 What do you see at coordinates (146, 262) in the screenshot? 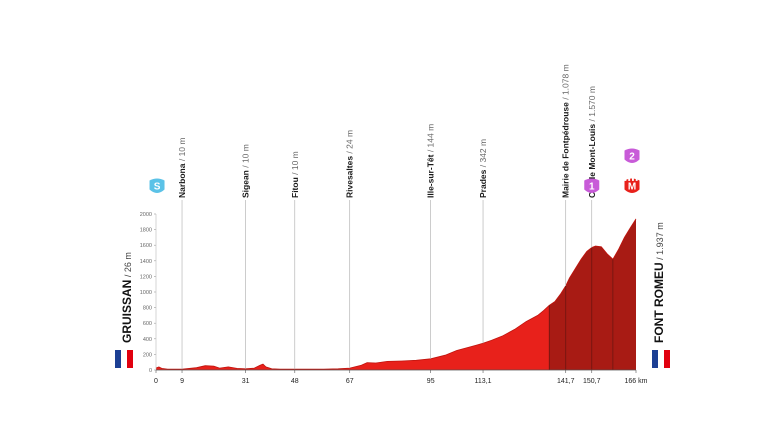
I see `y-tick-label-7: 1400` at bounding box center [146, 262].